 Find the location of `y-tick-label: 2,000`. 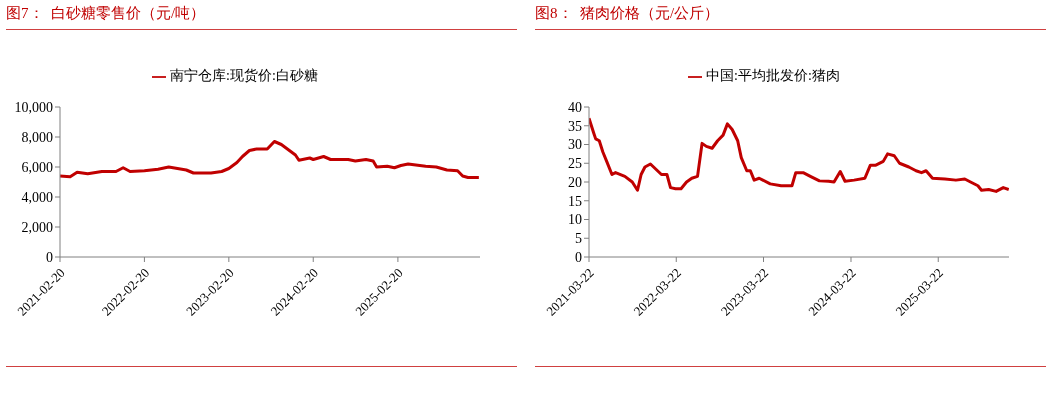

y-tick-label: 2,000 is located at coordinates (37, 227).